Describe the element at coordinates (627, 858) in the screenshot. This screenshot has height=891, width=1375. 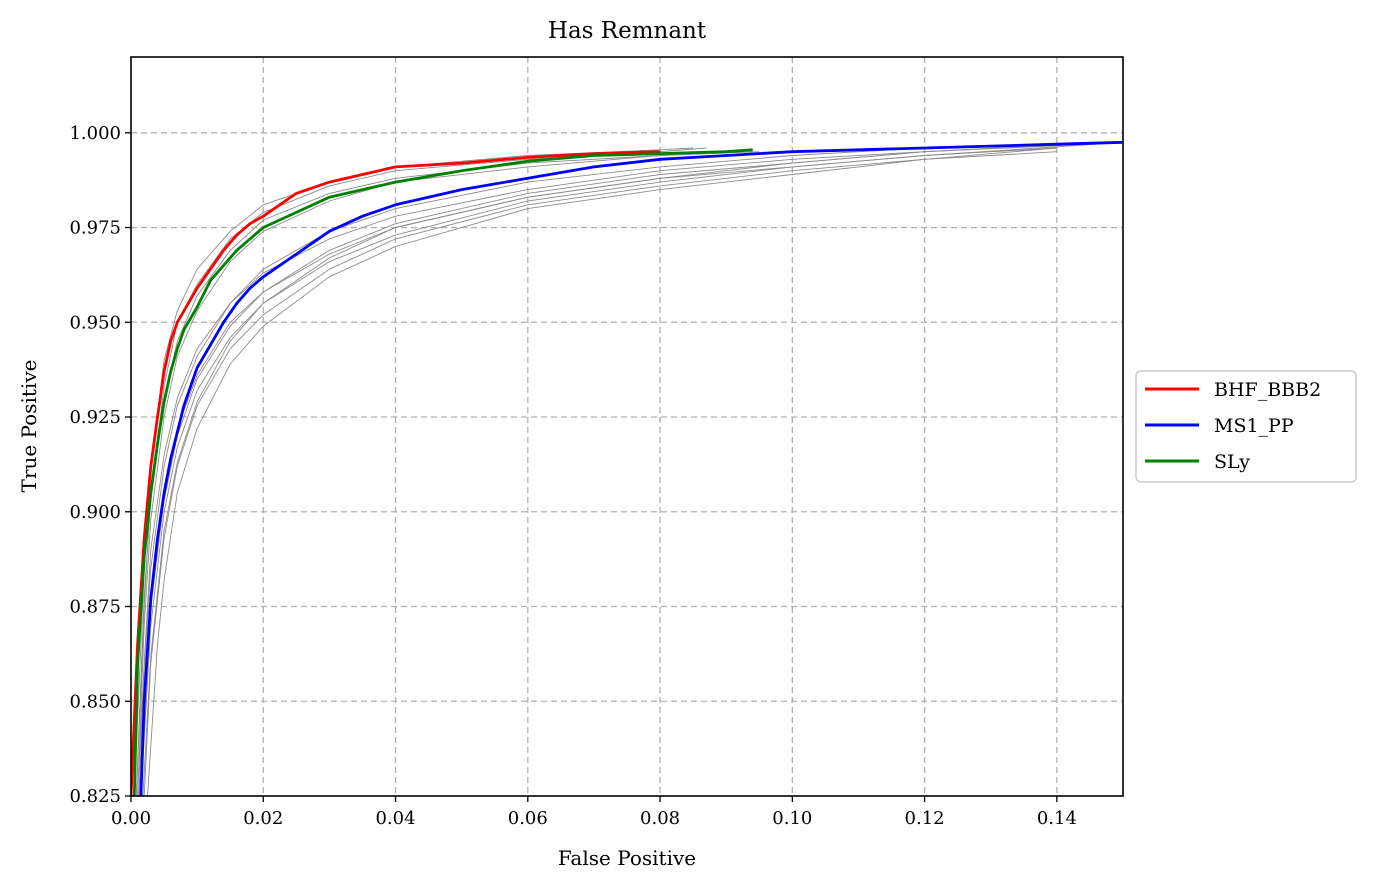
I see `x-axis-label: False Positive` at that location.